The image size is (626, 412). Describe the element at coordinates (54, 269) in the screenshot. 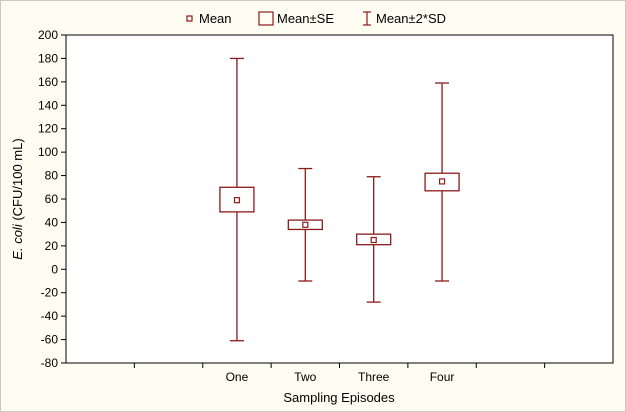

I see `y-tick-label: 0` at that location.